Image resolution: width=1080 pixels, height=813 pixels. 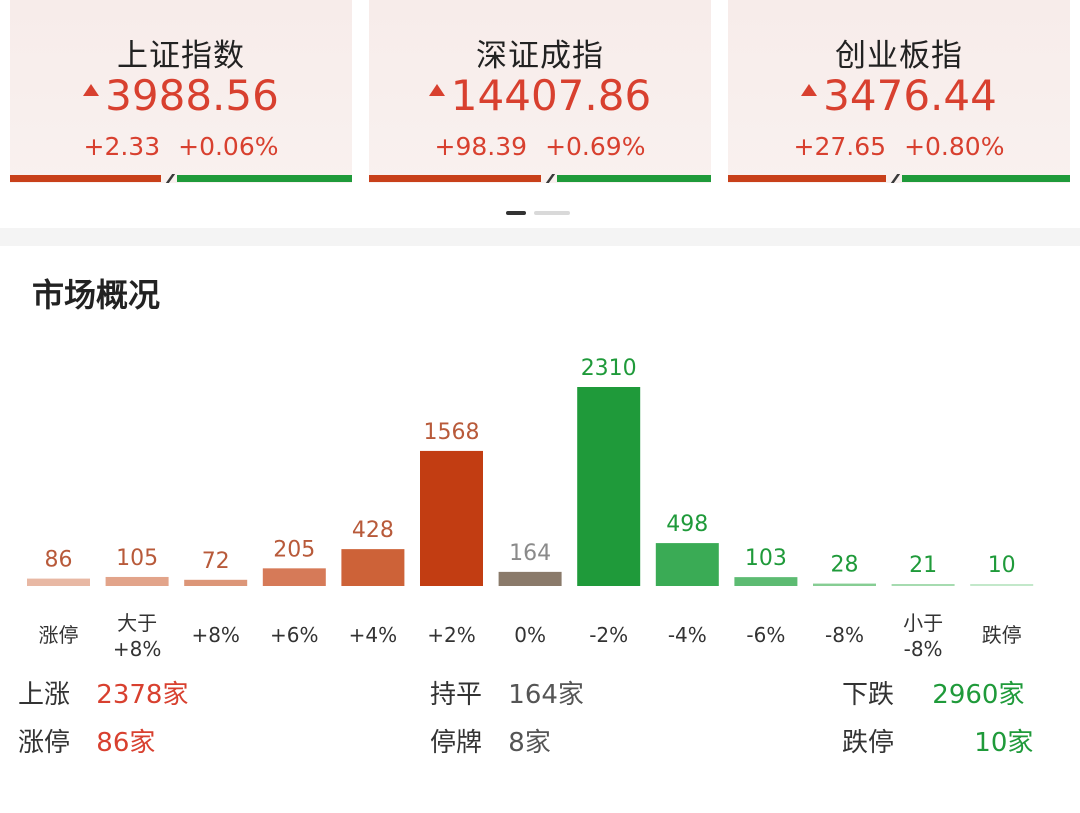 I want to click on bar-value-label: 10, so click(x=1002, y=565).